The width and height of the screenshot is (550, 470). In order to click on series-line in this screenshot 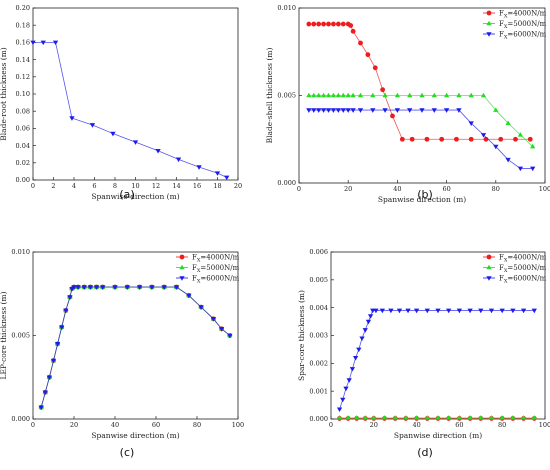, I will do `click(130, 110)`.